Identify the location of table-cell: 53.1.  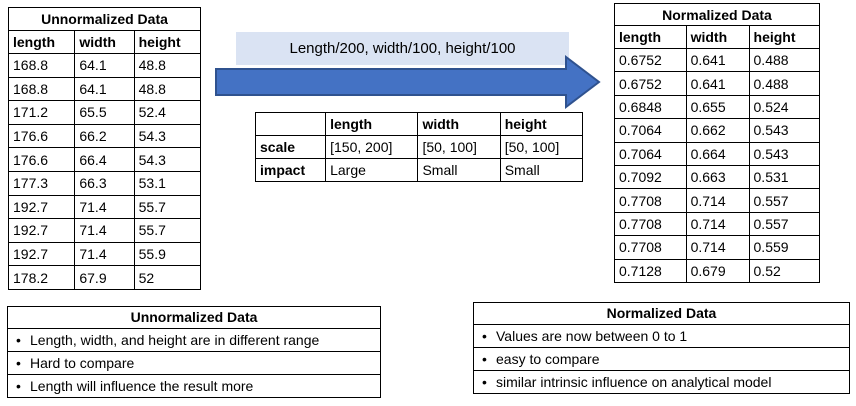
(167, 183).